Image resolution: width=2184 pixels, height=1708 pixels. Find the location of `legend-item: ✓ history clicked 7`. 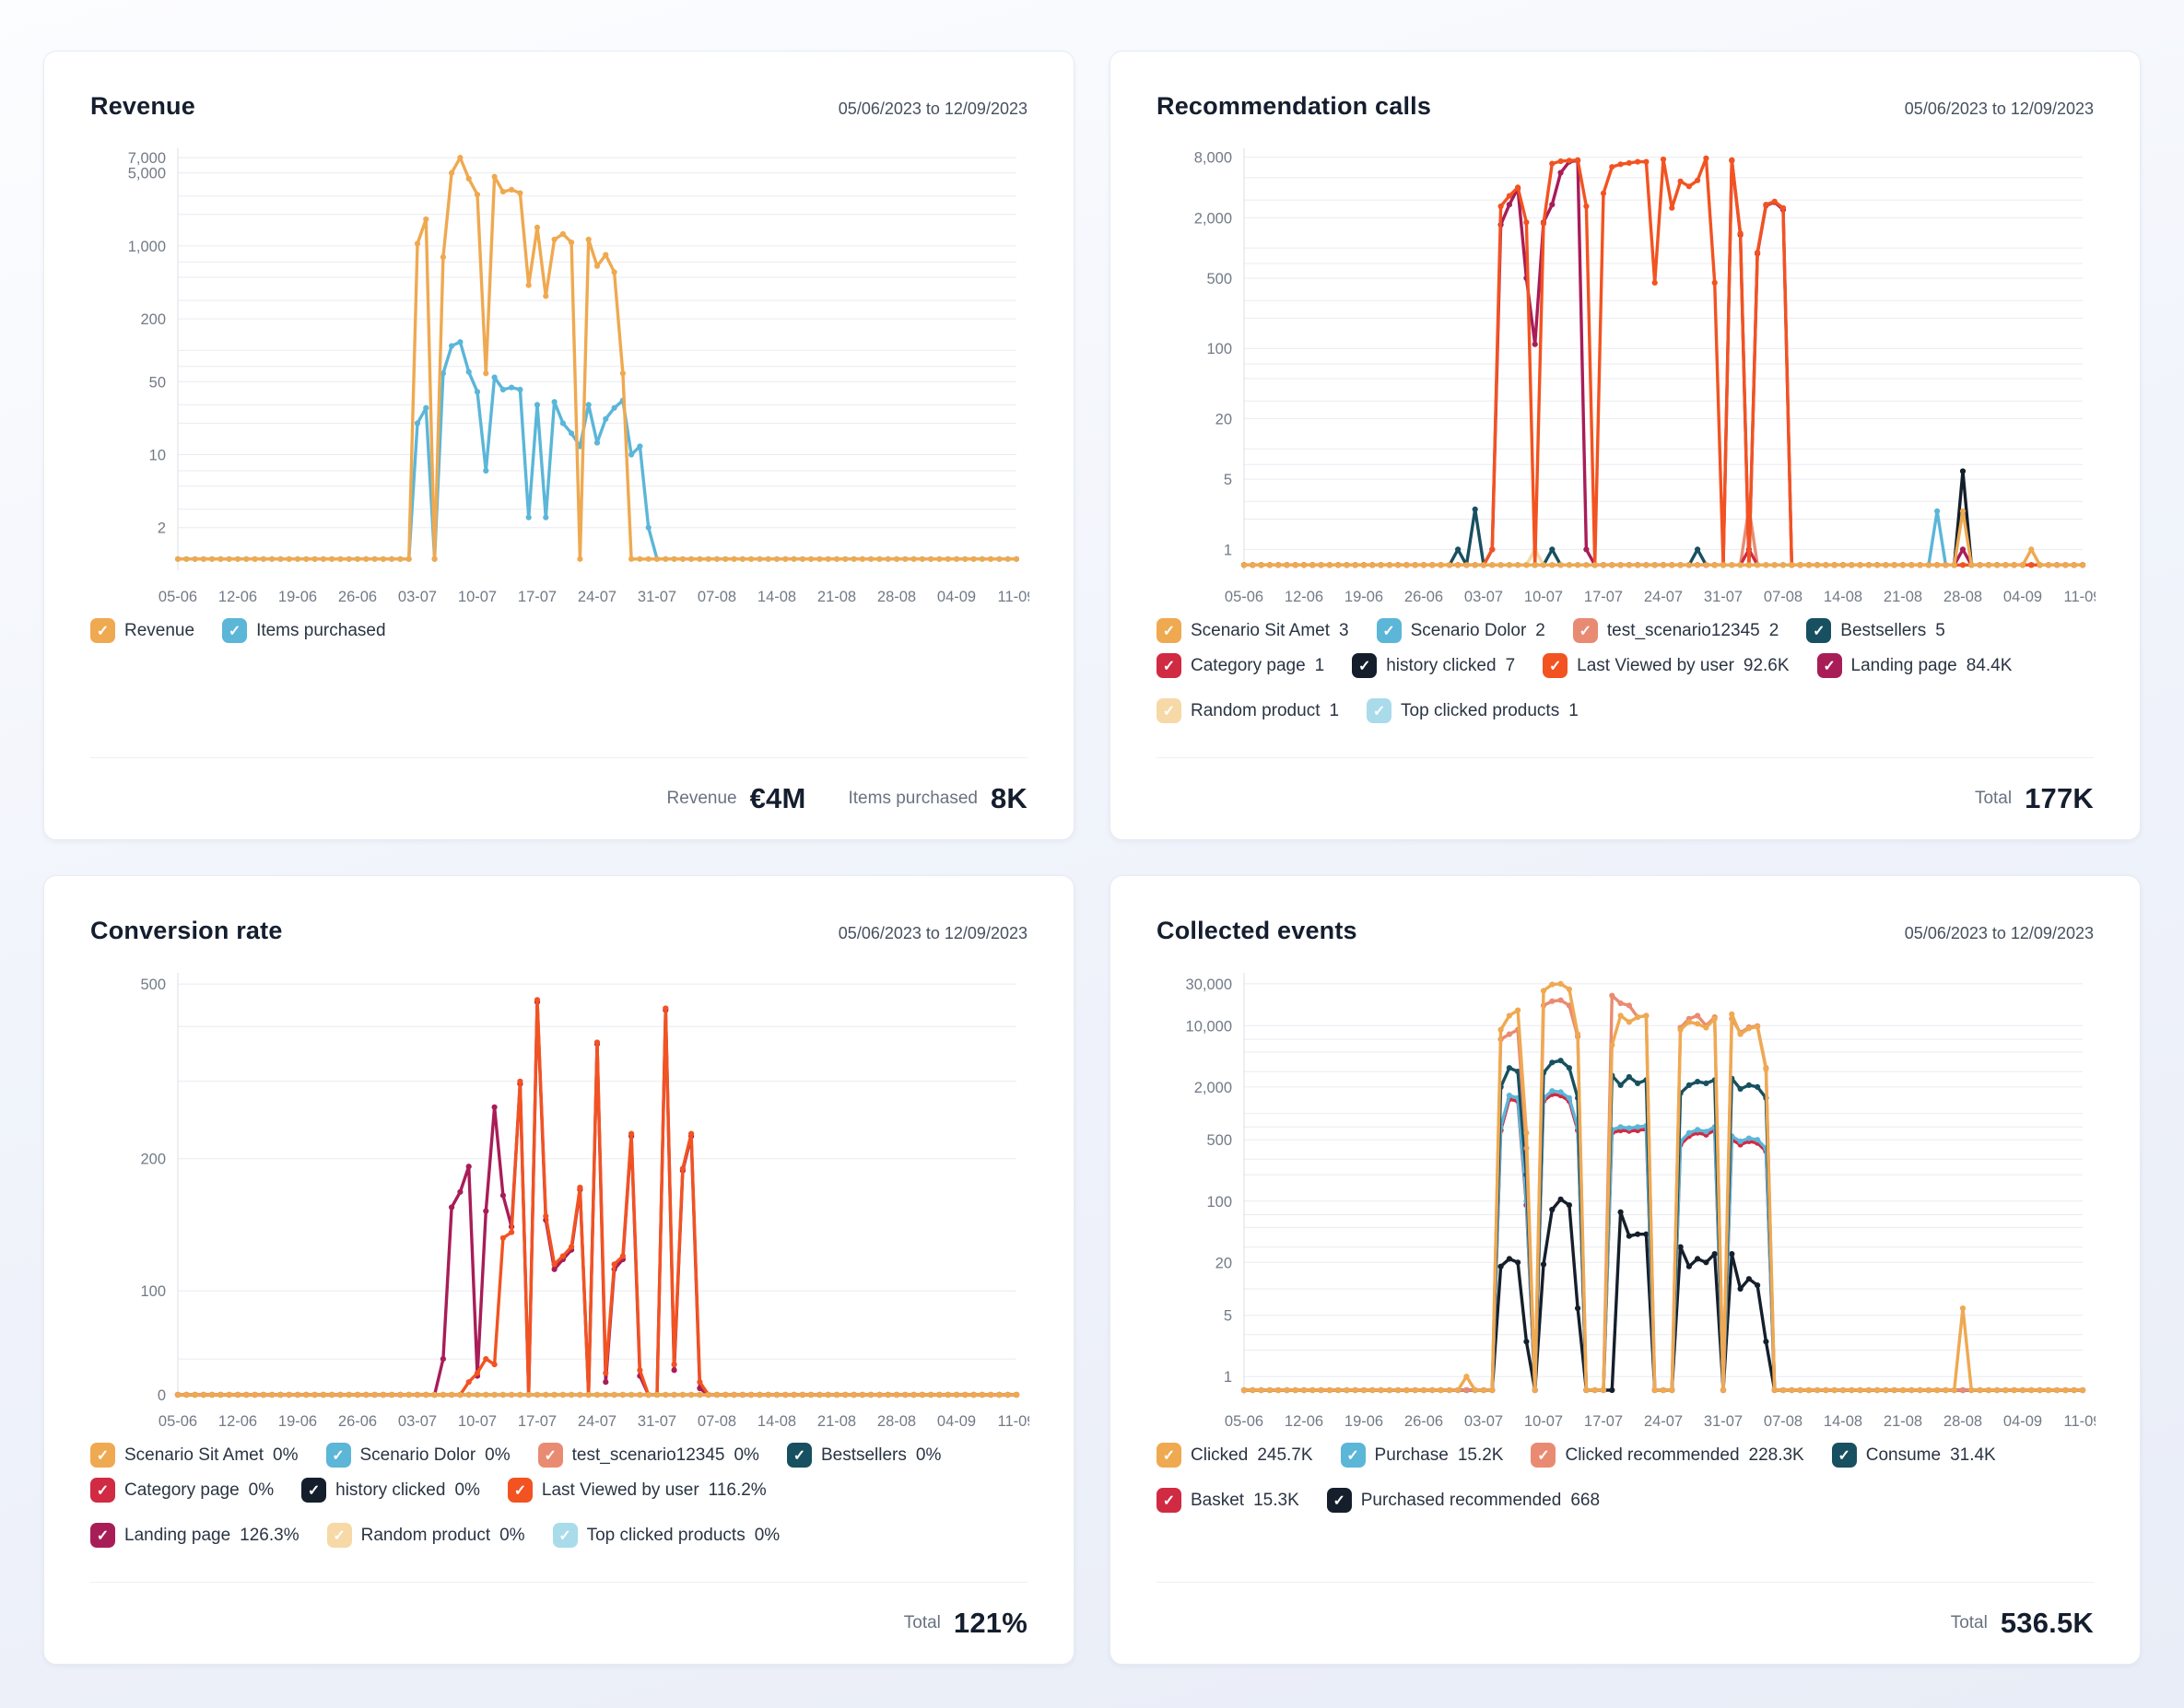

legend-item: ✓ history clicked 7 is located at coordinates (1433, 665).